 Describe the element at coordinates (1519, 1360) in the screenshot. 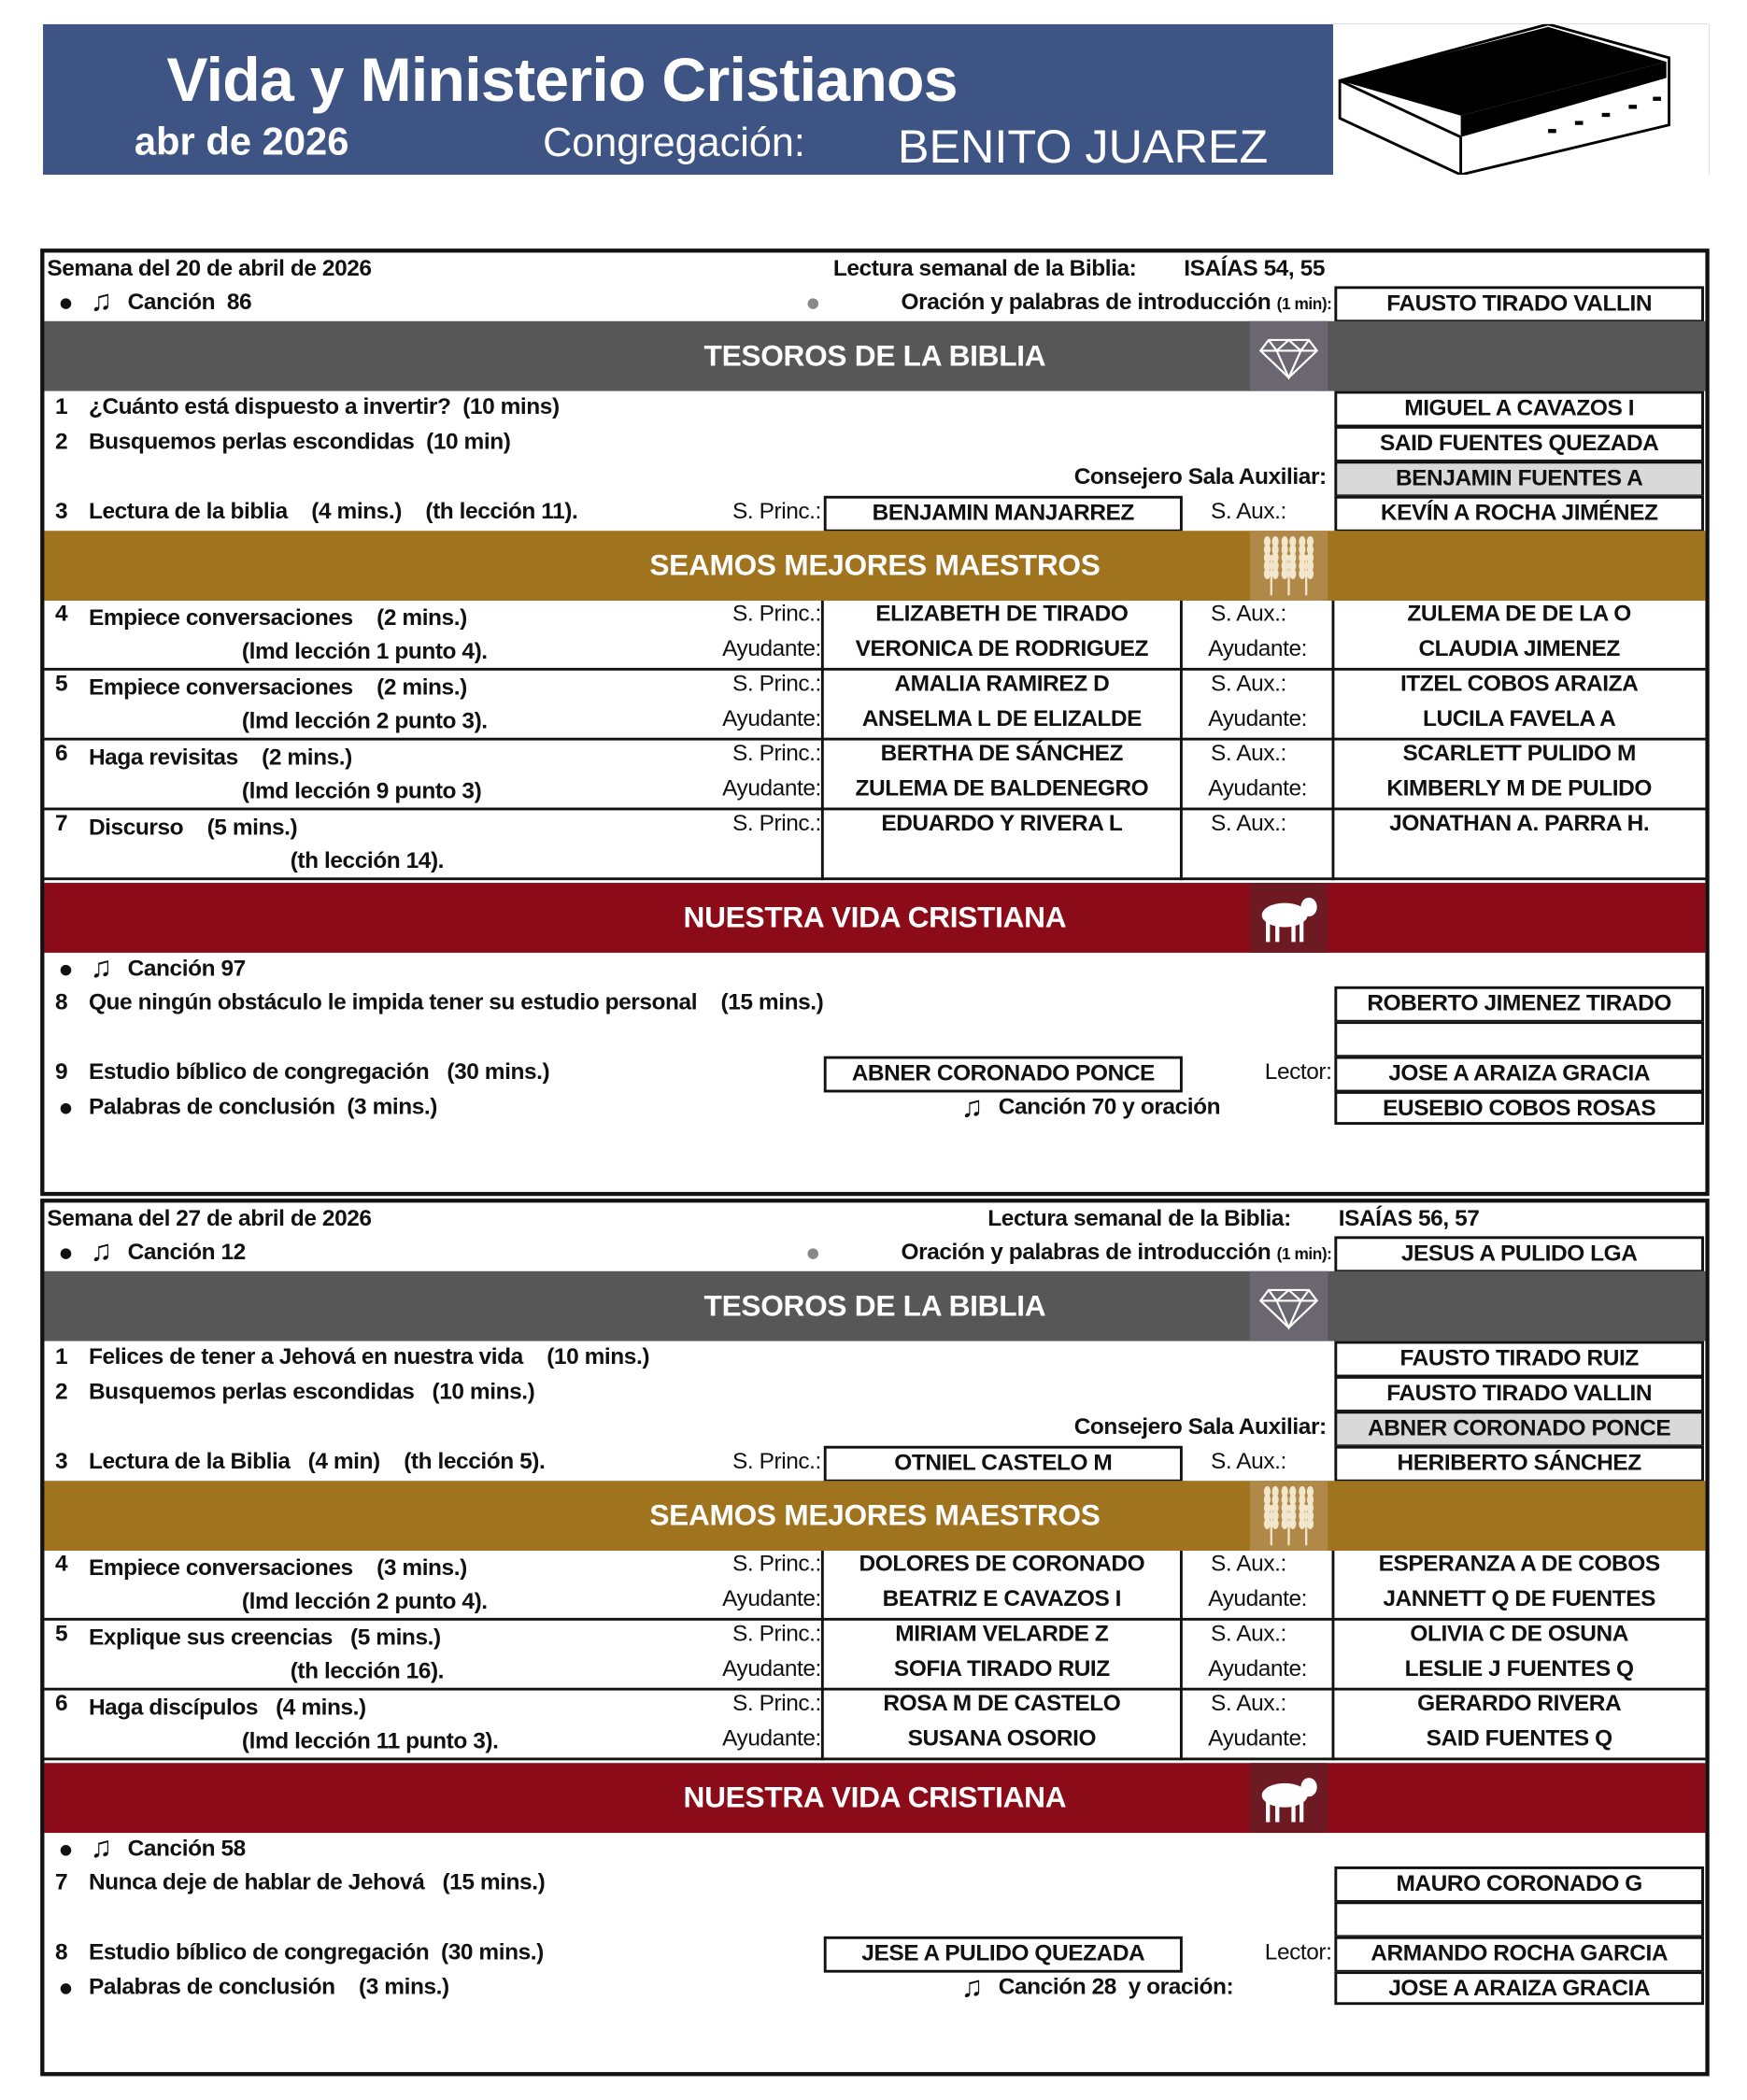

I see `assignee-box: FAUSTO TIRADO RUIZ` at that location.